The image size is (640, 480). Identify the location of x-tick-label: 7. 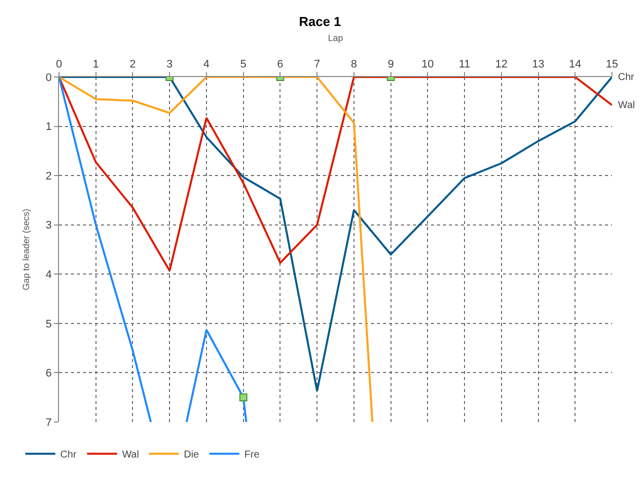
(317, 64).